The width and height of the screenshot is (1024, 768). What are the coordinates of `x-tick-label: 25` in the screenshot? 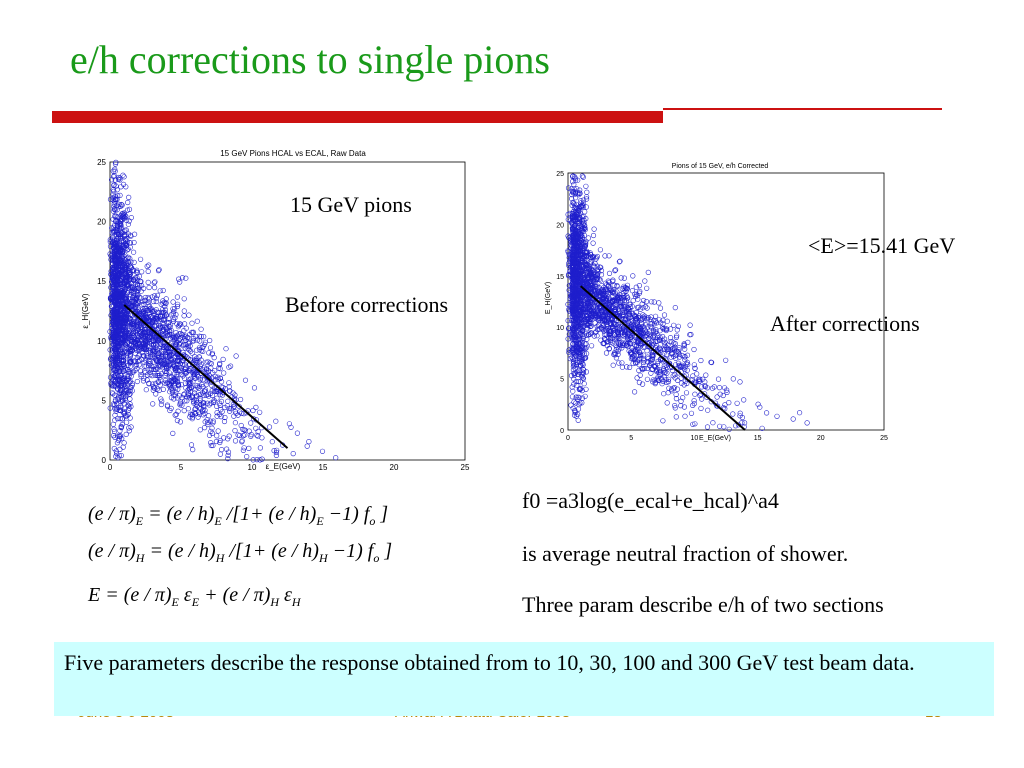 It's located at (465, 467).